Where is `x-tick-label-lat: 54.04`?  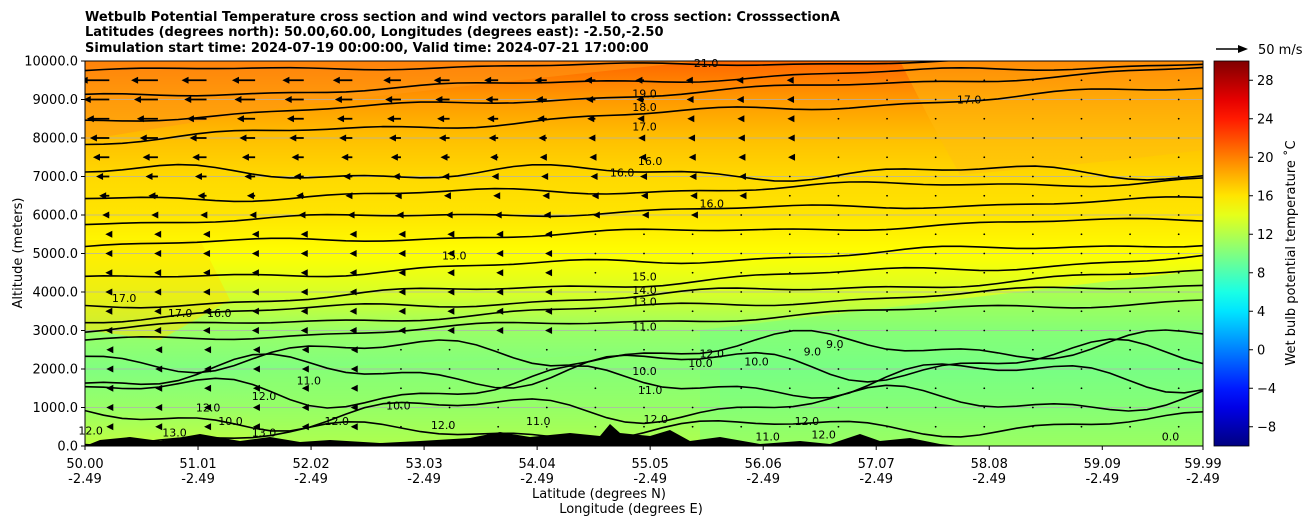 x-tick-label-lat: 54.04 is located at coordinates (537, 464).